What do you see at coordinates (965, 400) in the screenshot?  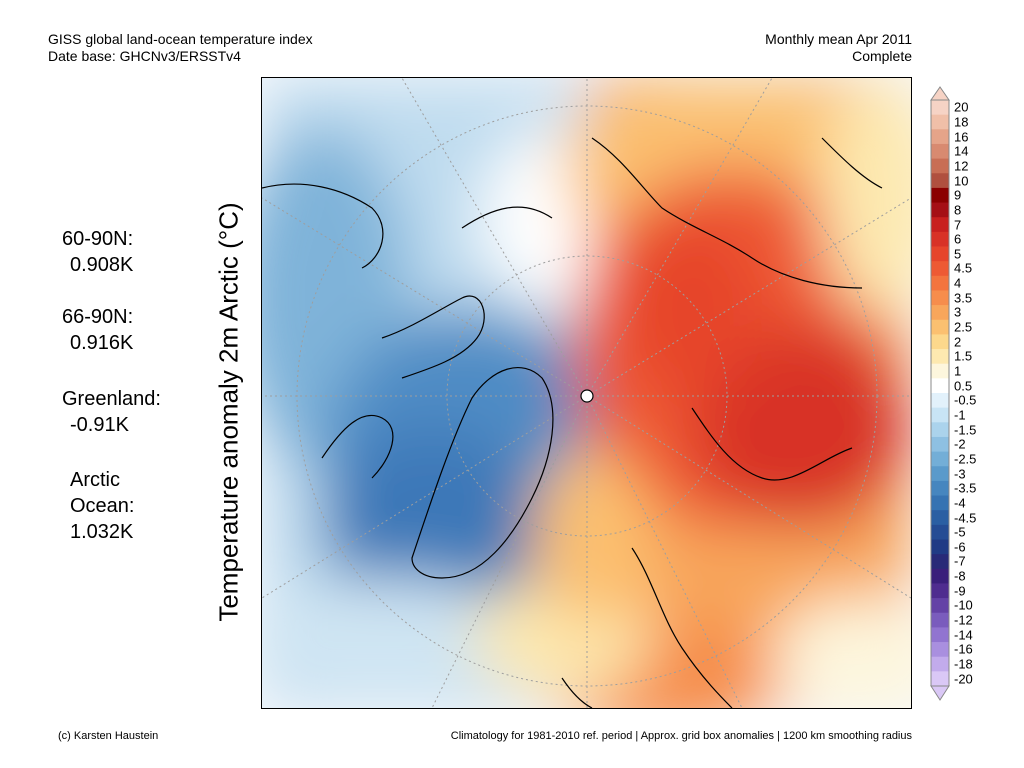 I see `colorbar-tick-label: -0.5` at bounding box center [965, 400].